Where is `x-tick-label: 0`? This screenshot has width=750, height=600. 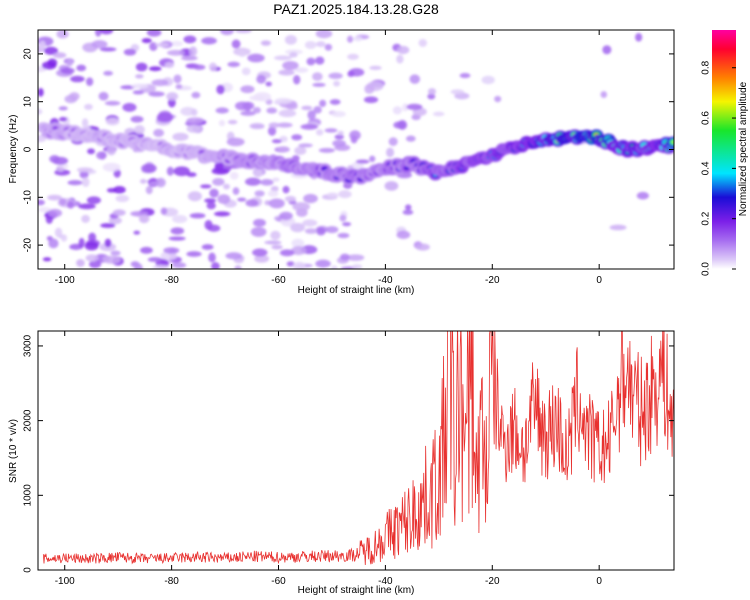 x-tick-label: 0 is located at coordinates (599, 581).